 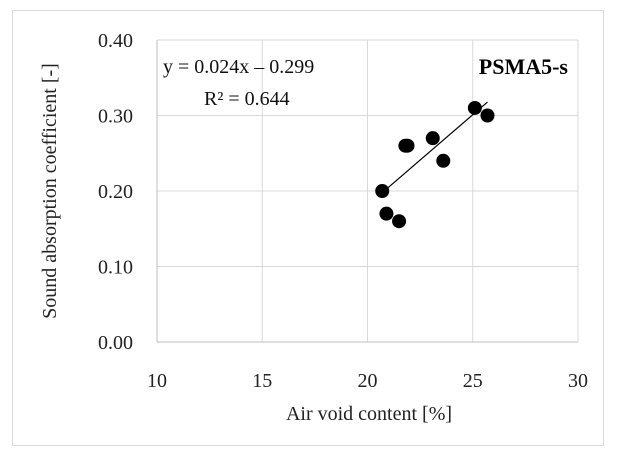 I want to click on x-tick-label: 30, so click(x=578, y=381).